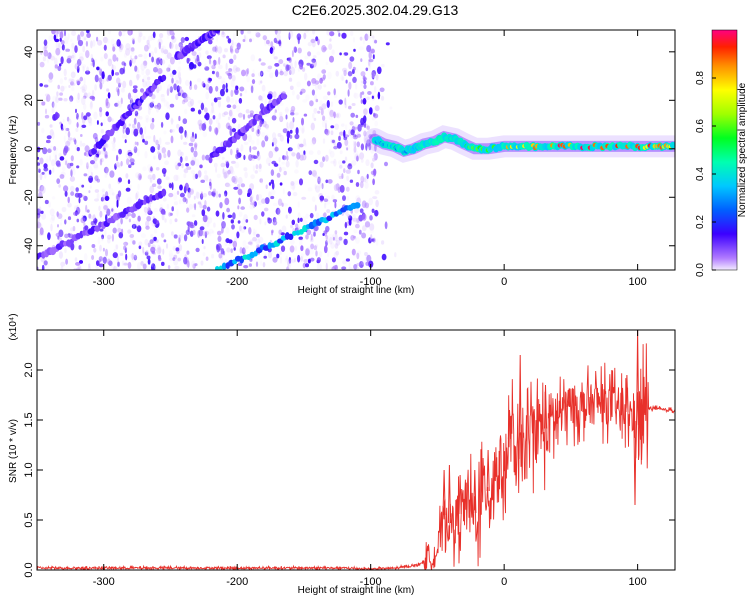 This screenshot has height=600, width=750. I want to click on x-tick-label: -100, so click(371, 282).